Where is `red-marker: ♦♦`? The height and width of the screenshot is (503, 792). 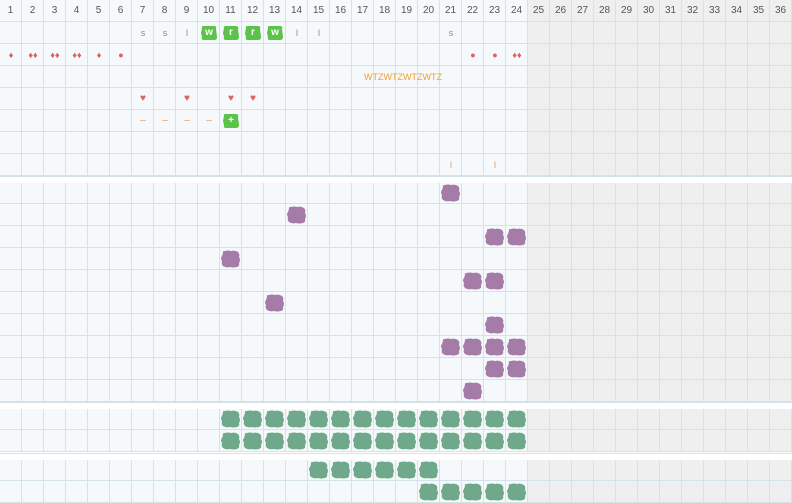 red-marker: ♦♦ is located at coordinates (55, 55).